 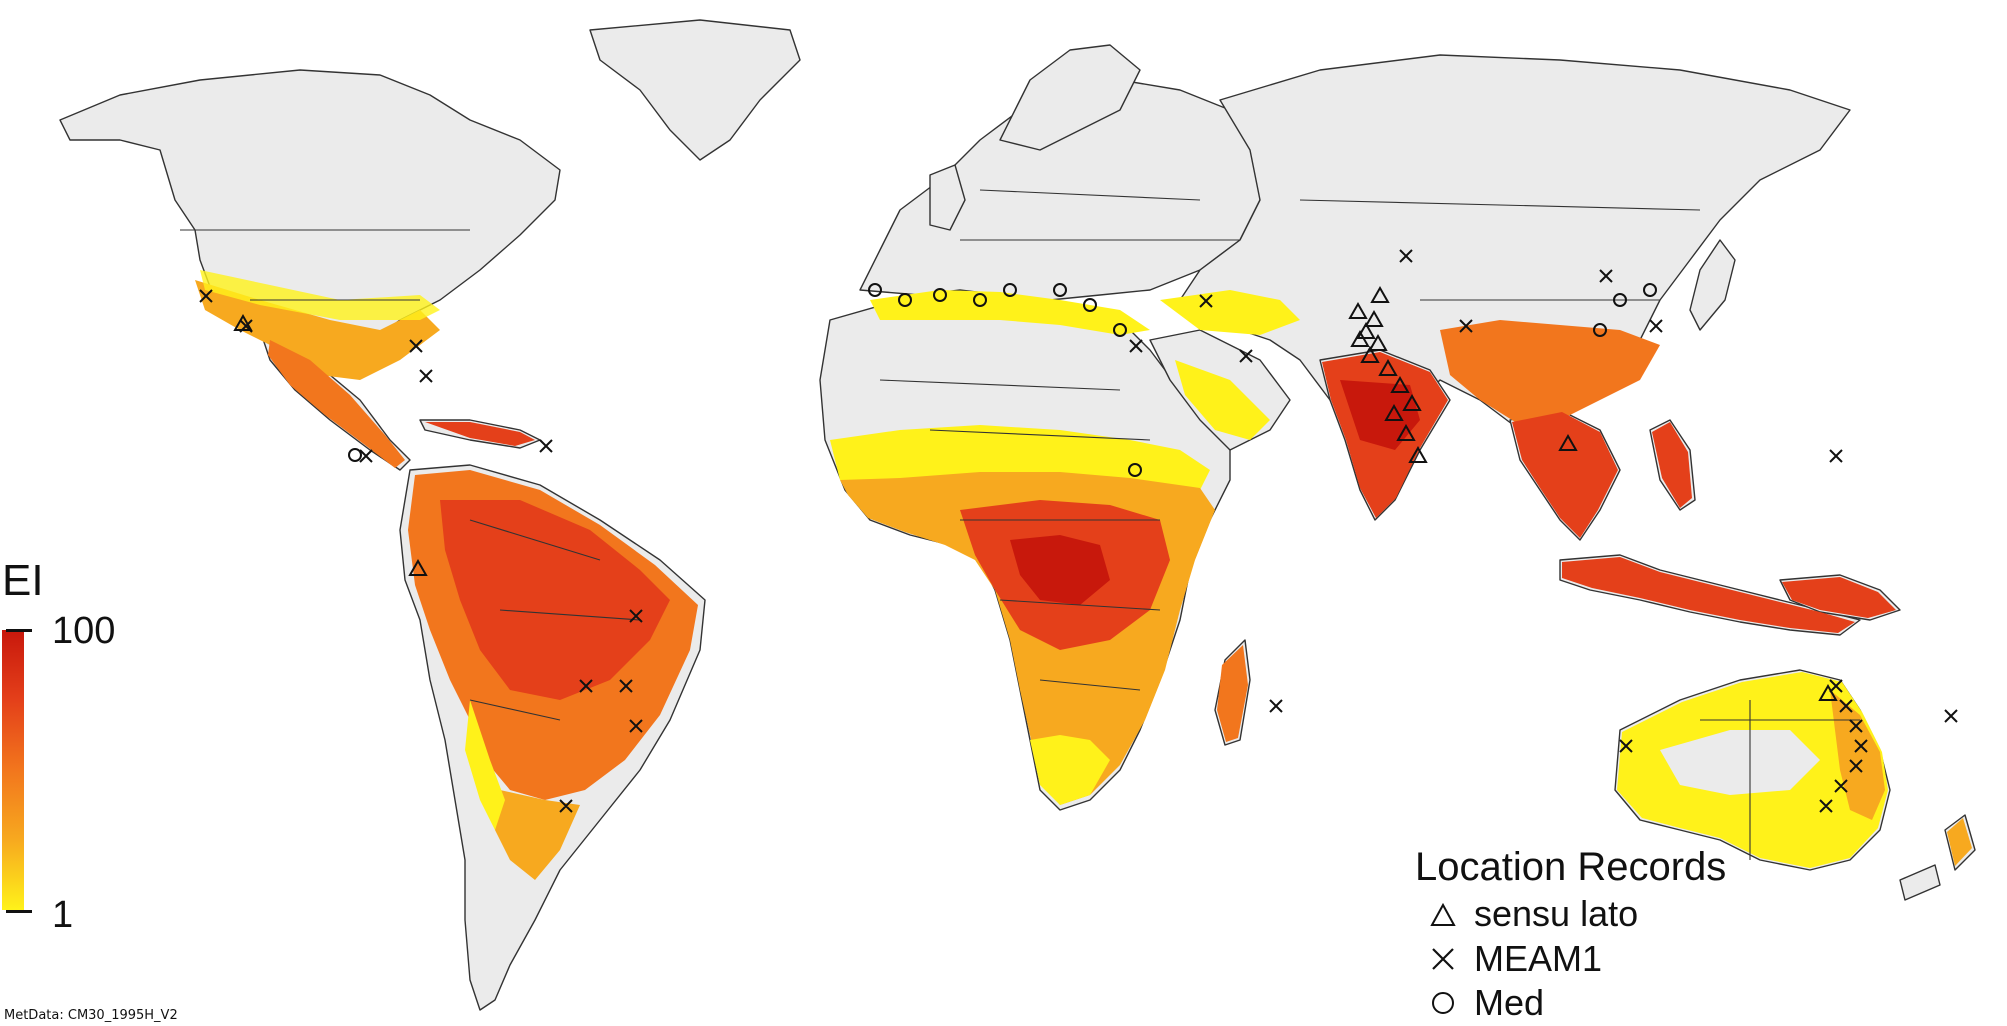 I want to click on colorscale-max-label: 100, so click(x=84, y=631).